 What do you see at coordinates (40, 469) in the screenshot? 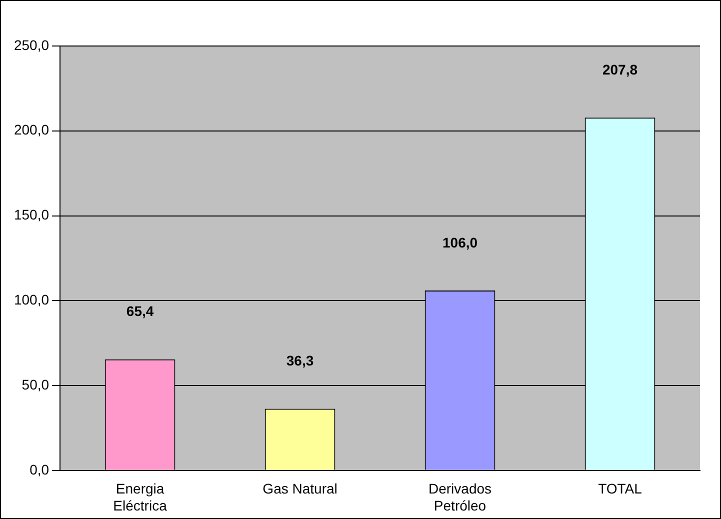
I see `y-tick-label: 0,0` at bounding box center [40, 469].